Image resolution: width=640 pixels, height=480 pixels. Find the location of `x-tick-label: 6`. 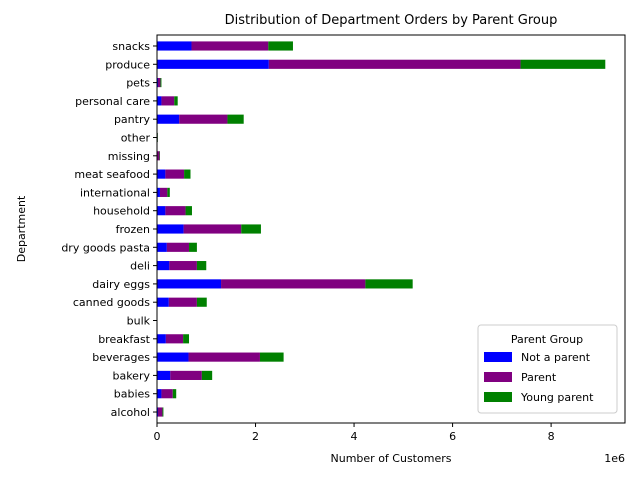

x-tick-label: 6 is located at coordinates (452, 436).